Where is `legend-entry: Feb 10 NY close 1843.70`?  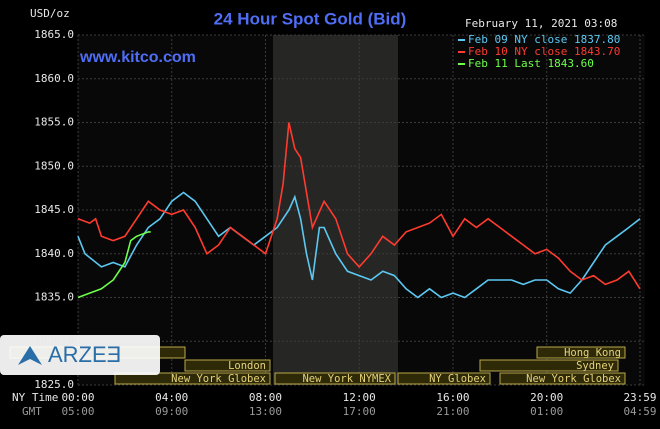 legend-entry: Feb 10 NY close 1843.70 is located at coordinates (544, 51).